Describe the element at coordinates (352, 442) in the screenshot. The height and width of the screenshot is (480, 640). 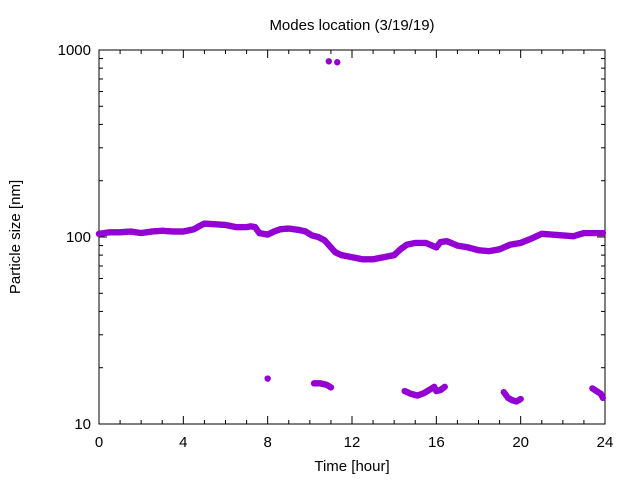
I see `x-tick-label: 12` at that location.